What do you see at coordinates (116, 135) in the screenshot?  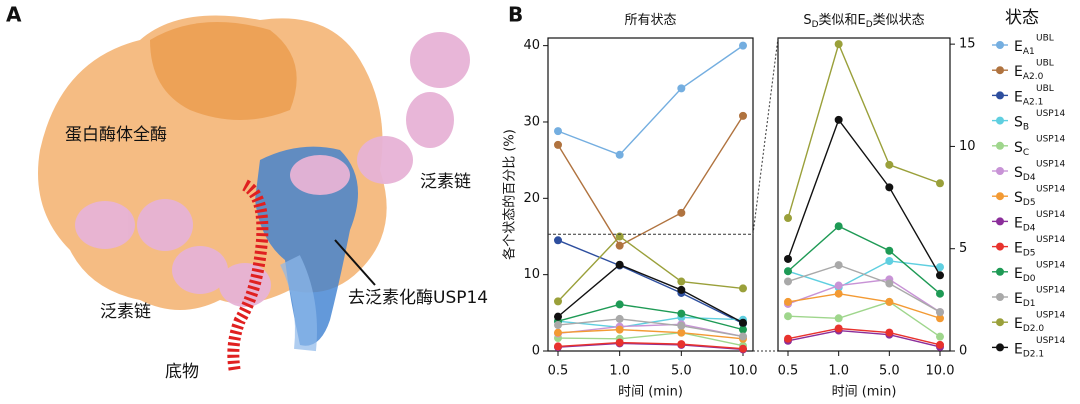 I see `image-label: 蛋白酶体全酶` at bounding box center [116, 135].